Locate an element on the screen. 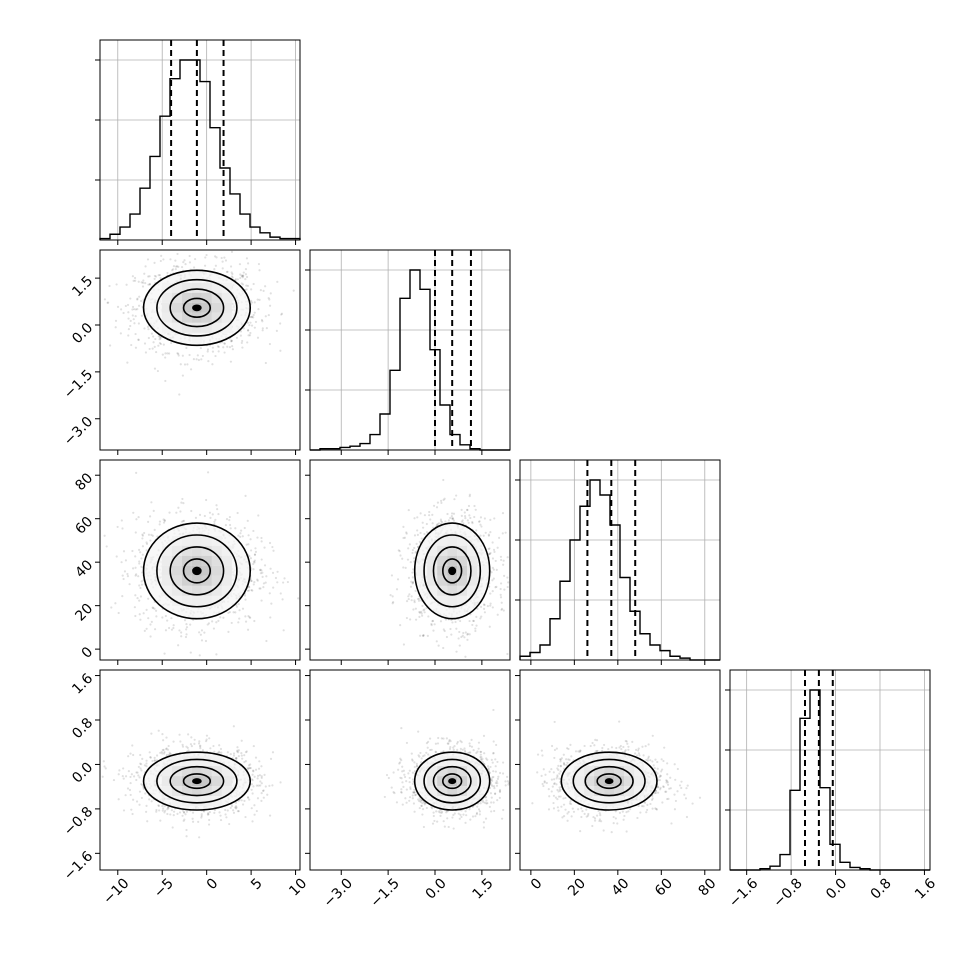  xtick-label-3-5: 80 is located at coordinates (708, 887).